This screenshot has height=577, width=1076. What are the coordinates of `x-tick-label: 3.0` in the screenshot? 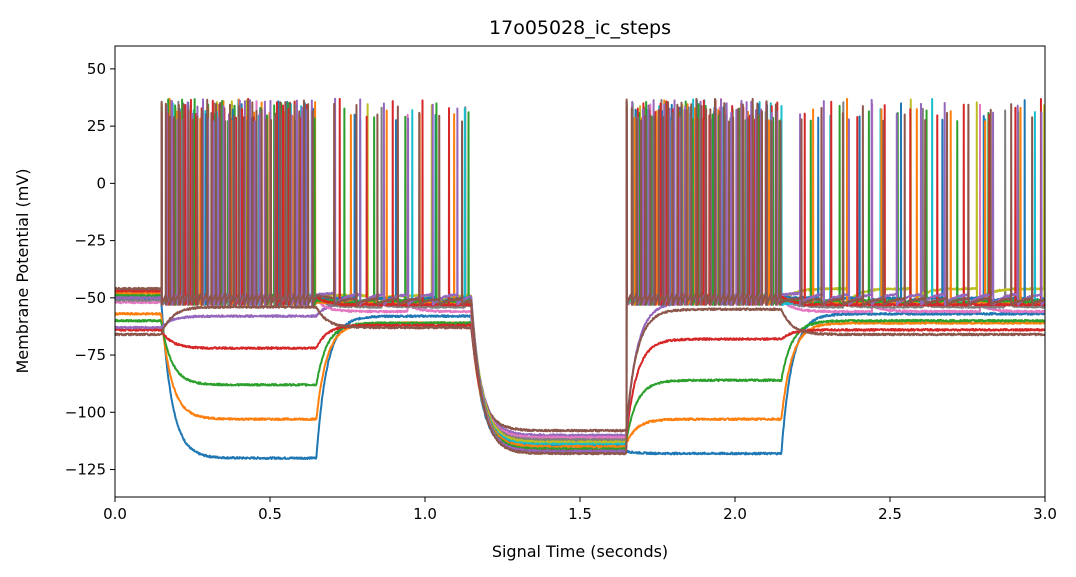 It's located at (1045, 514).